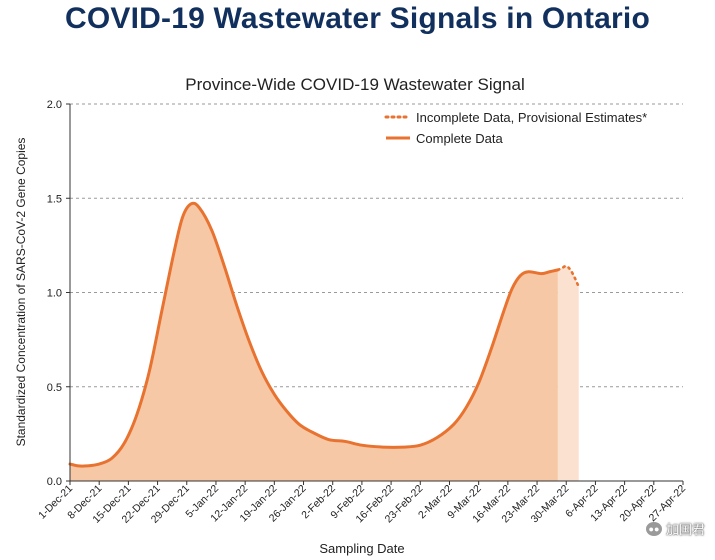  What do you see at coordinates (54, 105) in the screenshot?
I see `y-tick-label: 2.0` at bounding box center [54, 105].